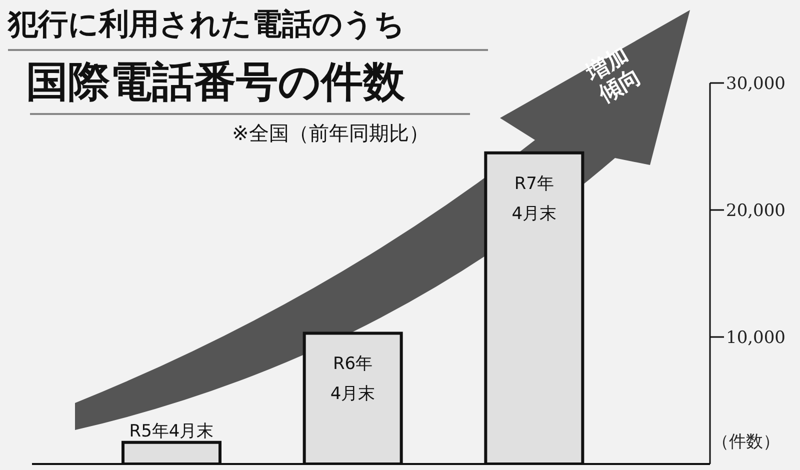 This screenshot has width=800, height=470. What do you see at coordinates (353, 379) in the screenshot?
I see `x-tick-label: R6年4月末` at bounding box center [353, 379].